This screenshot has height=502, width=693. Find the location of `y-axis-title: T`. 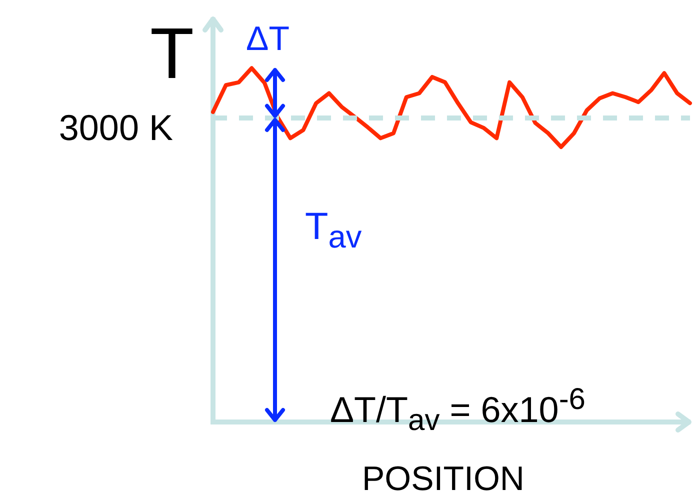

y-axis-title: T is located at coordinates (172, 54).